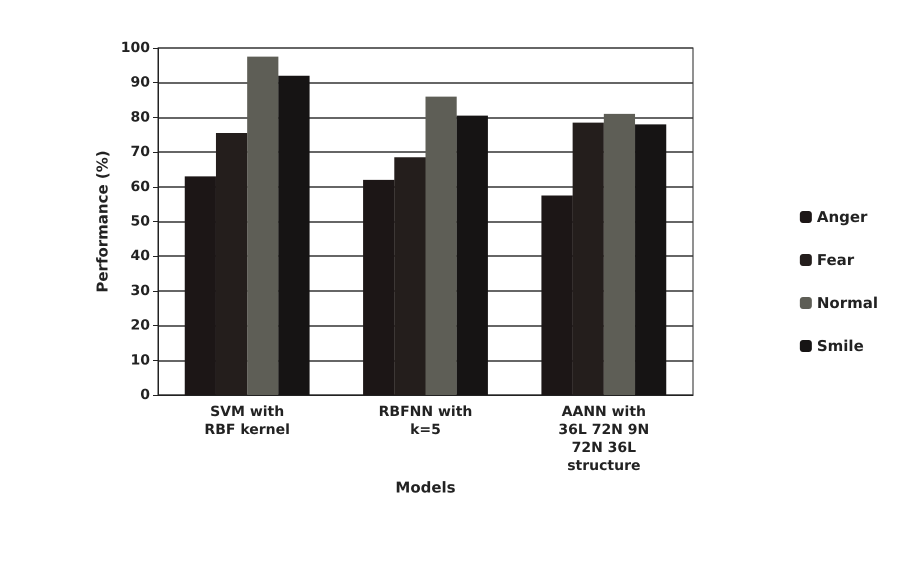 This screenshot has width=901, height=563. Describe the element at coordinates (247, 421) in the screenshot. I see `x-tick-label: SVM with RBF kernel` at that location.